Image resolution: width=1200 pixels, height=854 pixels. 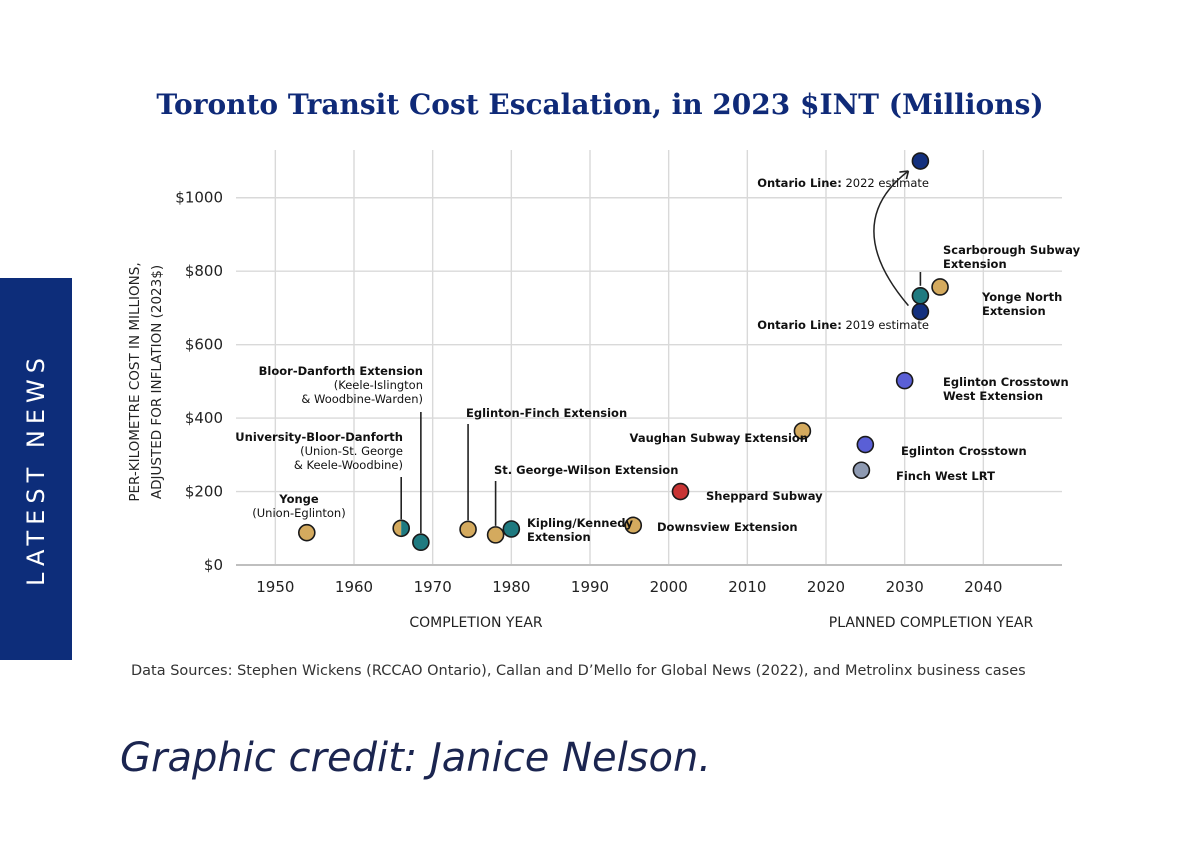 I want to click on x-tick-label: 1960, so click(x=354, y=587).